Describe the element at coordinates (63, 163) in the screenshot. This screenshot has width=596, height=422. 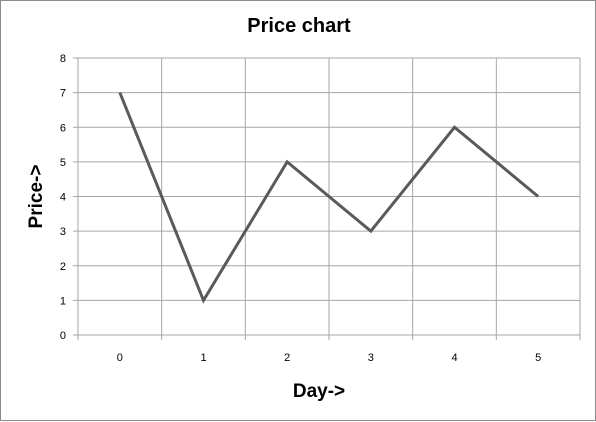
I see `y-tick-label: 5` at that location.